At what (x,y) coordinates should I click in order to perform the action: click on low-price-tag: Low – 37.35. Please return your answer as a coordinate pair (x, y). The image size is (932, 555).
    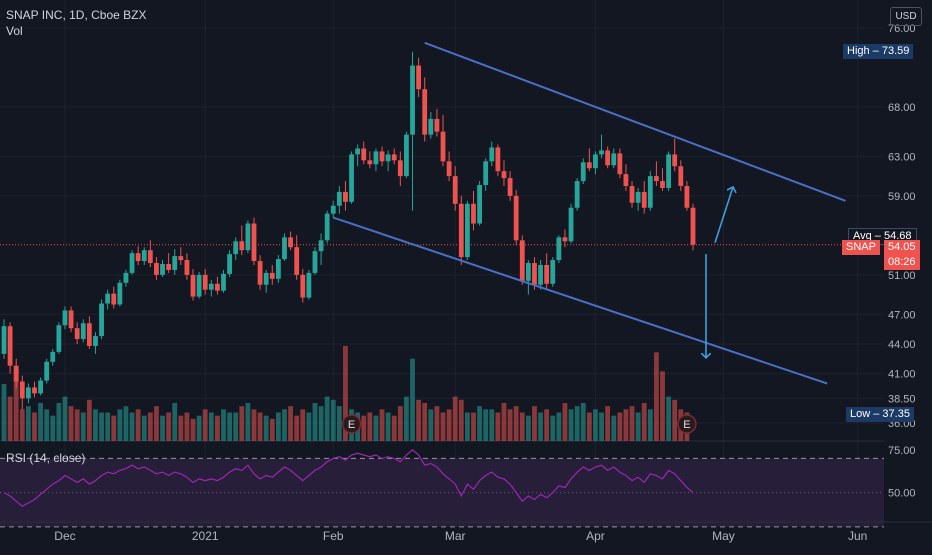
    Looking at the image, I should click on (880, 415).